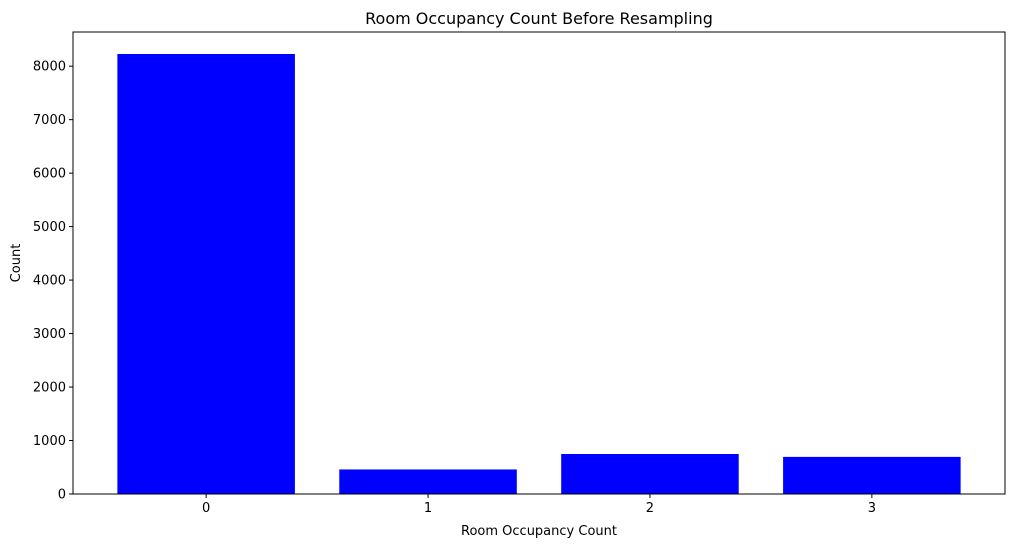 This screenshot has width=1014, height=551. What do you see at coordinates (49, 334) in the screenshot?
I see `y-tick-label: 3000` at bounding box center [49, 334].